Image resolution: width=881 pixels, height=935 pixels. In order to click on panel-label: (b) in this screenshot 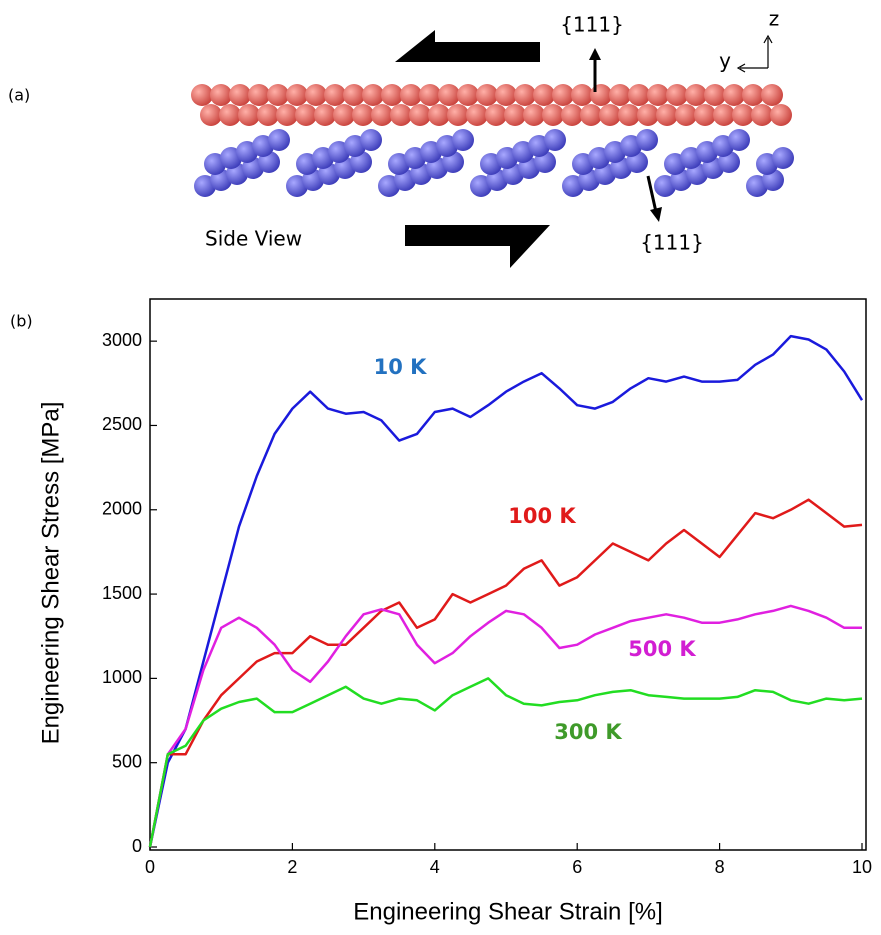, I will do `click(21, 321)`.